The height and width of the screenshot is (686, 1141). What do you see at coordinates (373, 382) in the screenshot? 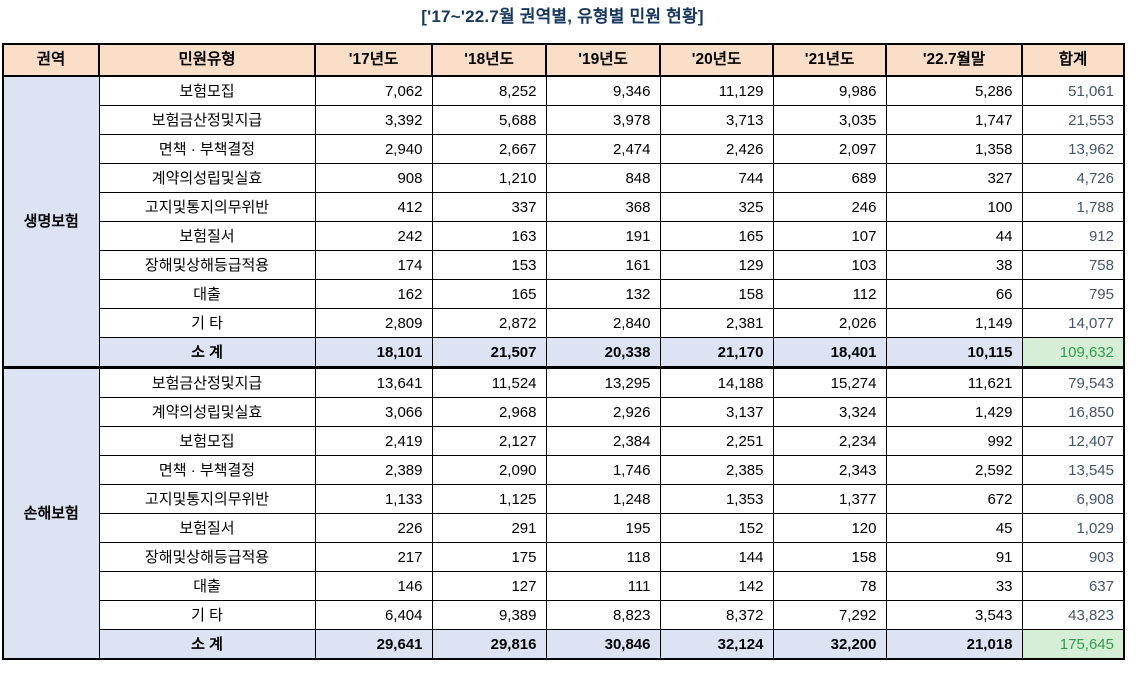
I see `value-cell: 13,641` at bounding box center [373, 382].